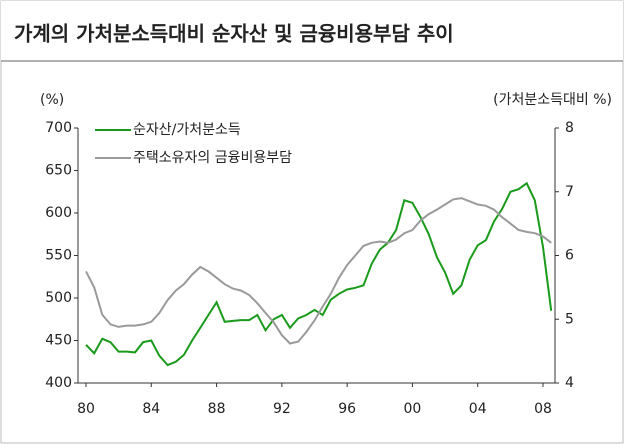 The width and height of the screenshot is (624, 448). What do you see at coordinates (58, 256) in the screenshot?
I see `y-tick-label: 550` at bounding box center [58, 256].